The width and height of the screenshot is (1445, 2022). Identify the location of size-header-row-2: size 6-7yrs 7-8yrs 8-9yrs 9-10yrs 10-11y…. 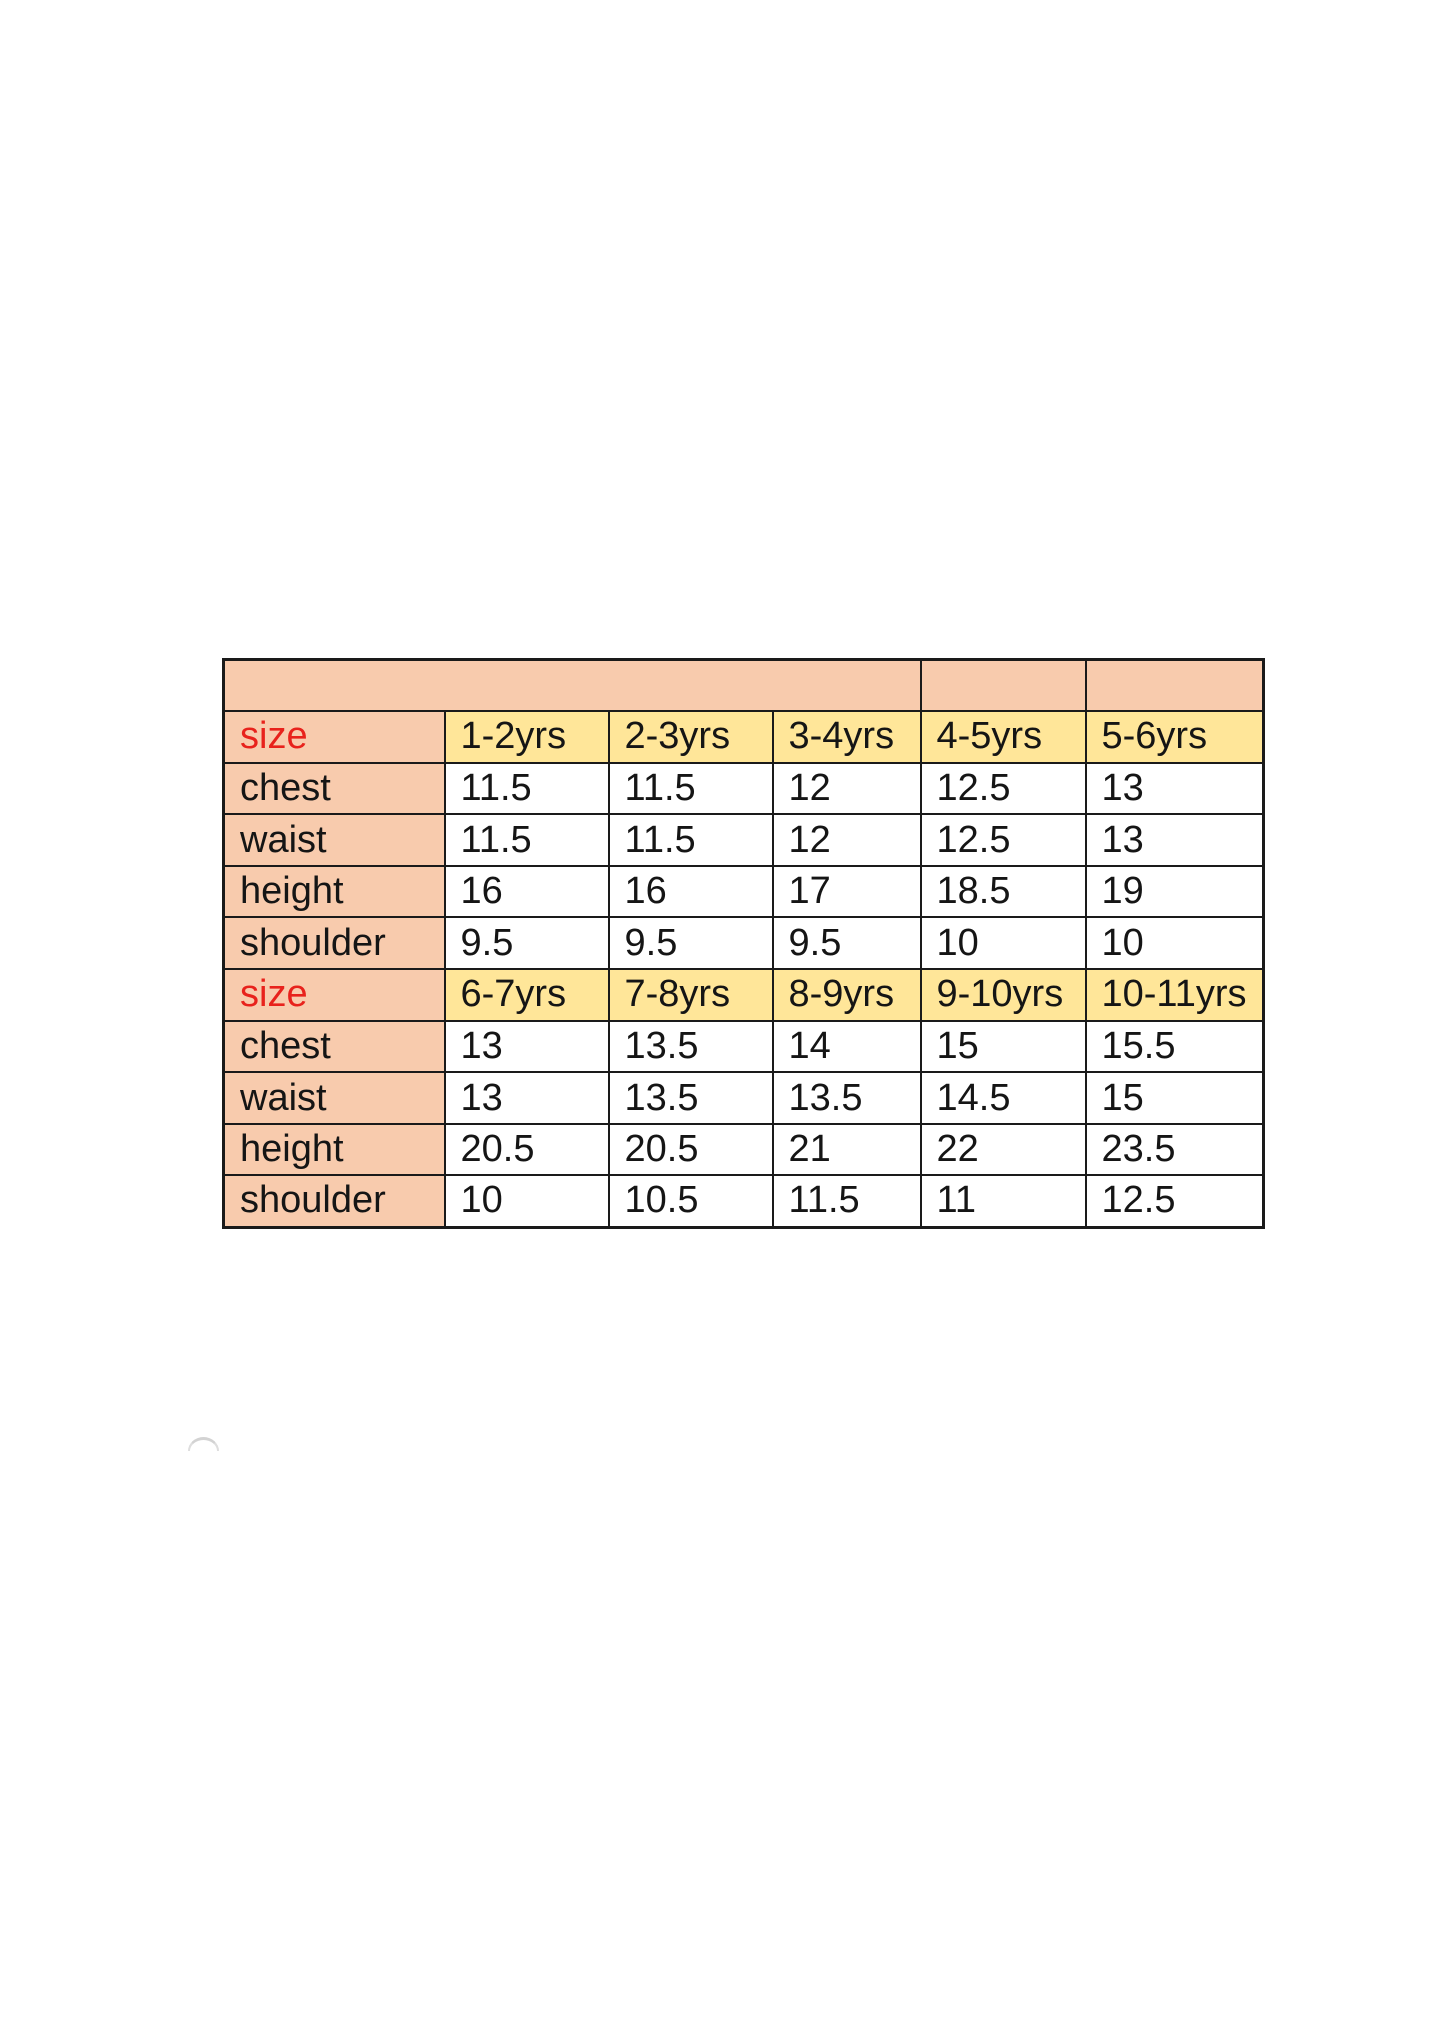
(743, 995).